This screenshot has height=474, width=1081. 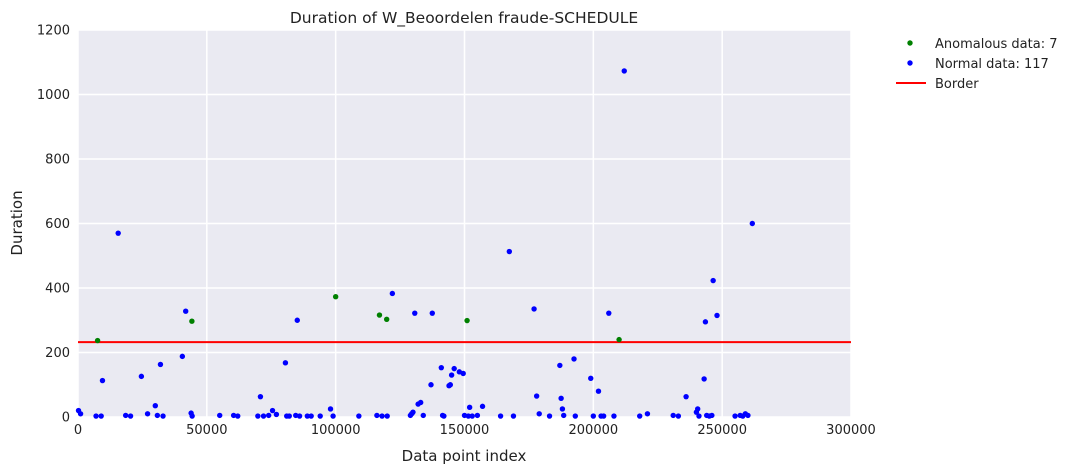 What do you see at coordinates (57, 224) in the screenshot?
I see `y-tick-label: 600` at bounding box center [57, 224].